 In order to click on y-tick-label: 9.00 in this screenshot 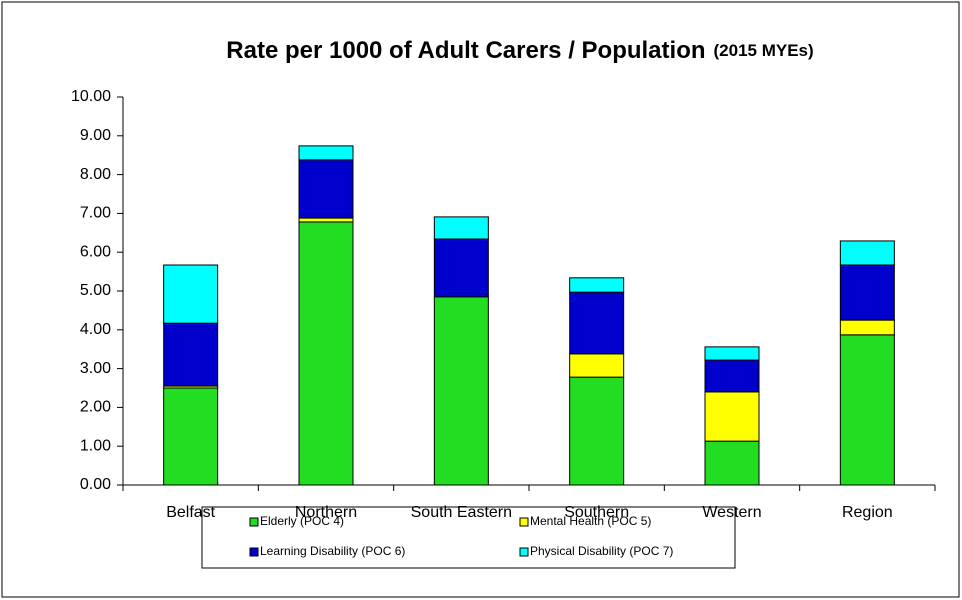, I will do `click(95, 135)`.